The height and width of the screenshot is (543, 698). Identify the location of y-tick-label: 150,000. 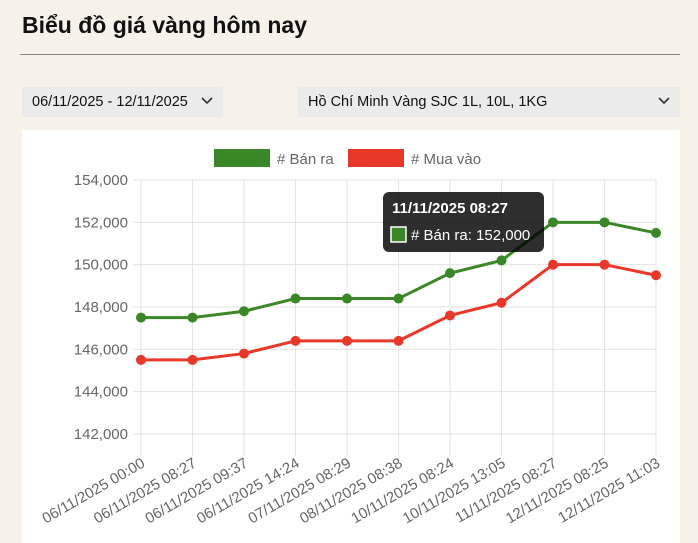
(101, 265).